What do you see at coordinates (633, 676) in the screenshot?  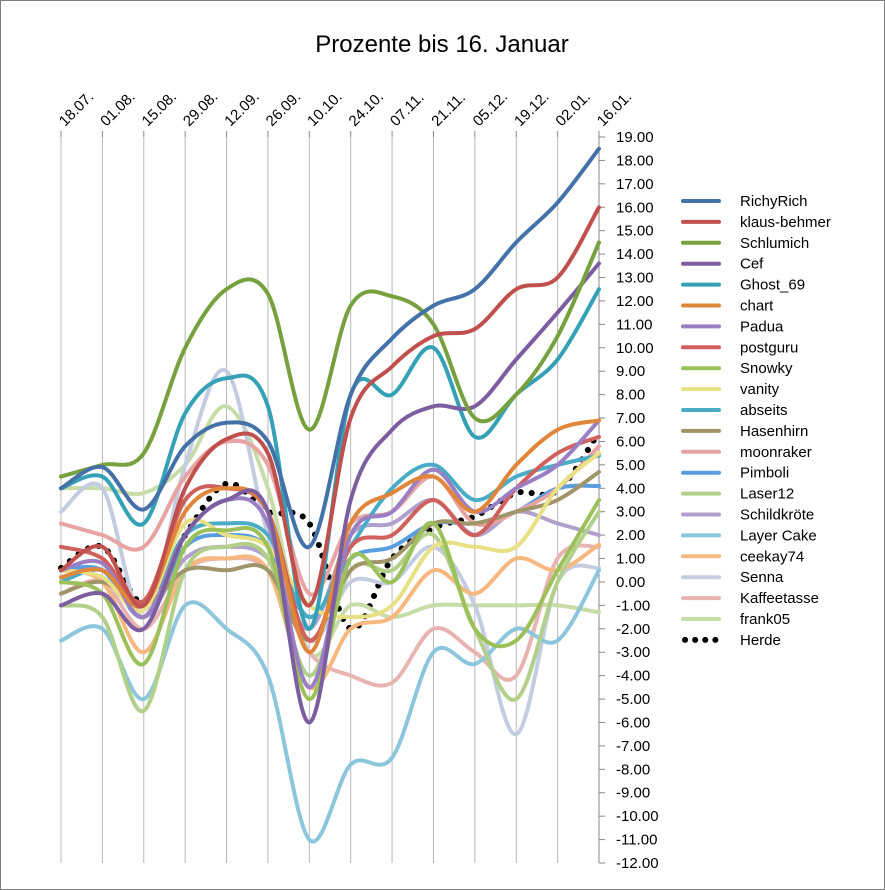 I see `y-tick-label: -4.00` at bounding box center [633, 676].